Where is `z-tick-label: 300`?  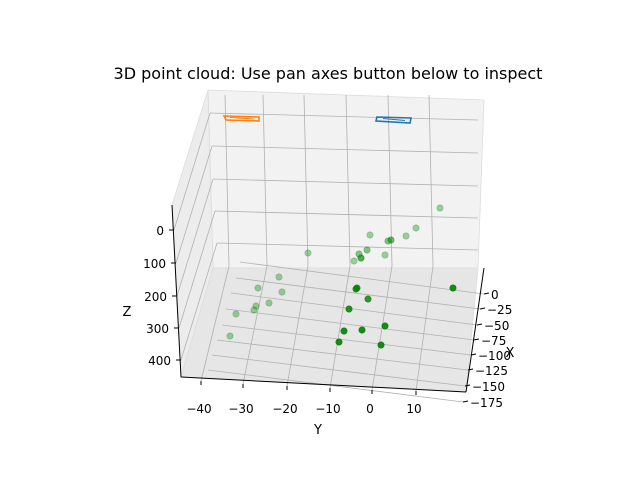
z-tick-label: 300 is located at coordinates (157, 329).